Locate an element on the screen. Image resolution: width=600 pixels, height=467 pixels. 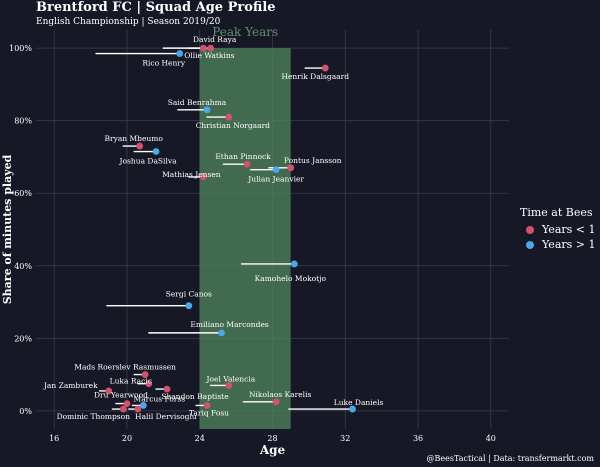
legend-label: Years < 1 is located at coordinates (569, 229).